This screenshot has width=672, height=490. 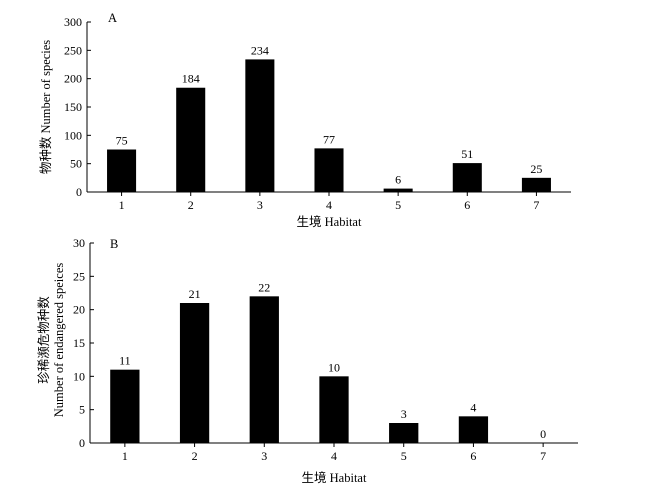 I want to click on panel-b-data-label: 10, so click(x=334, y=367).